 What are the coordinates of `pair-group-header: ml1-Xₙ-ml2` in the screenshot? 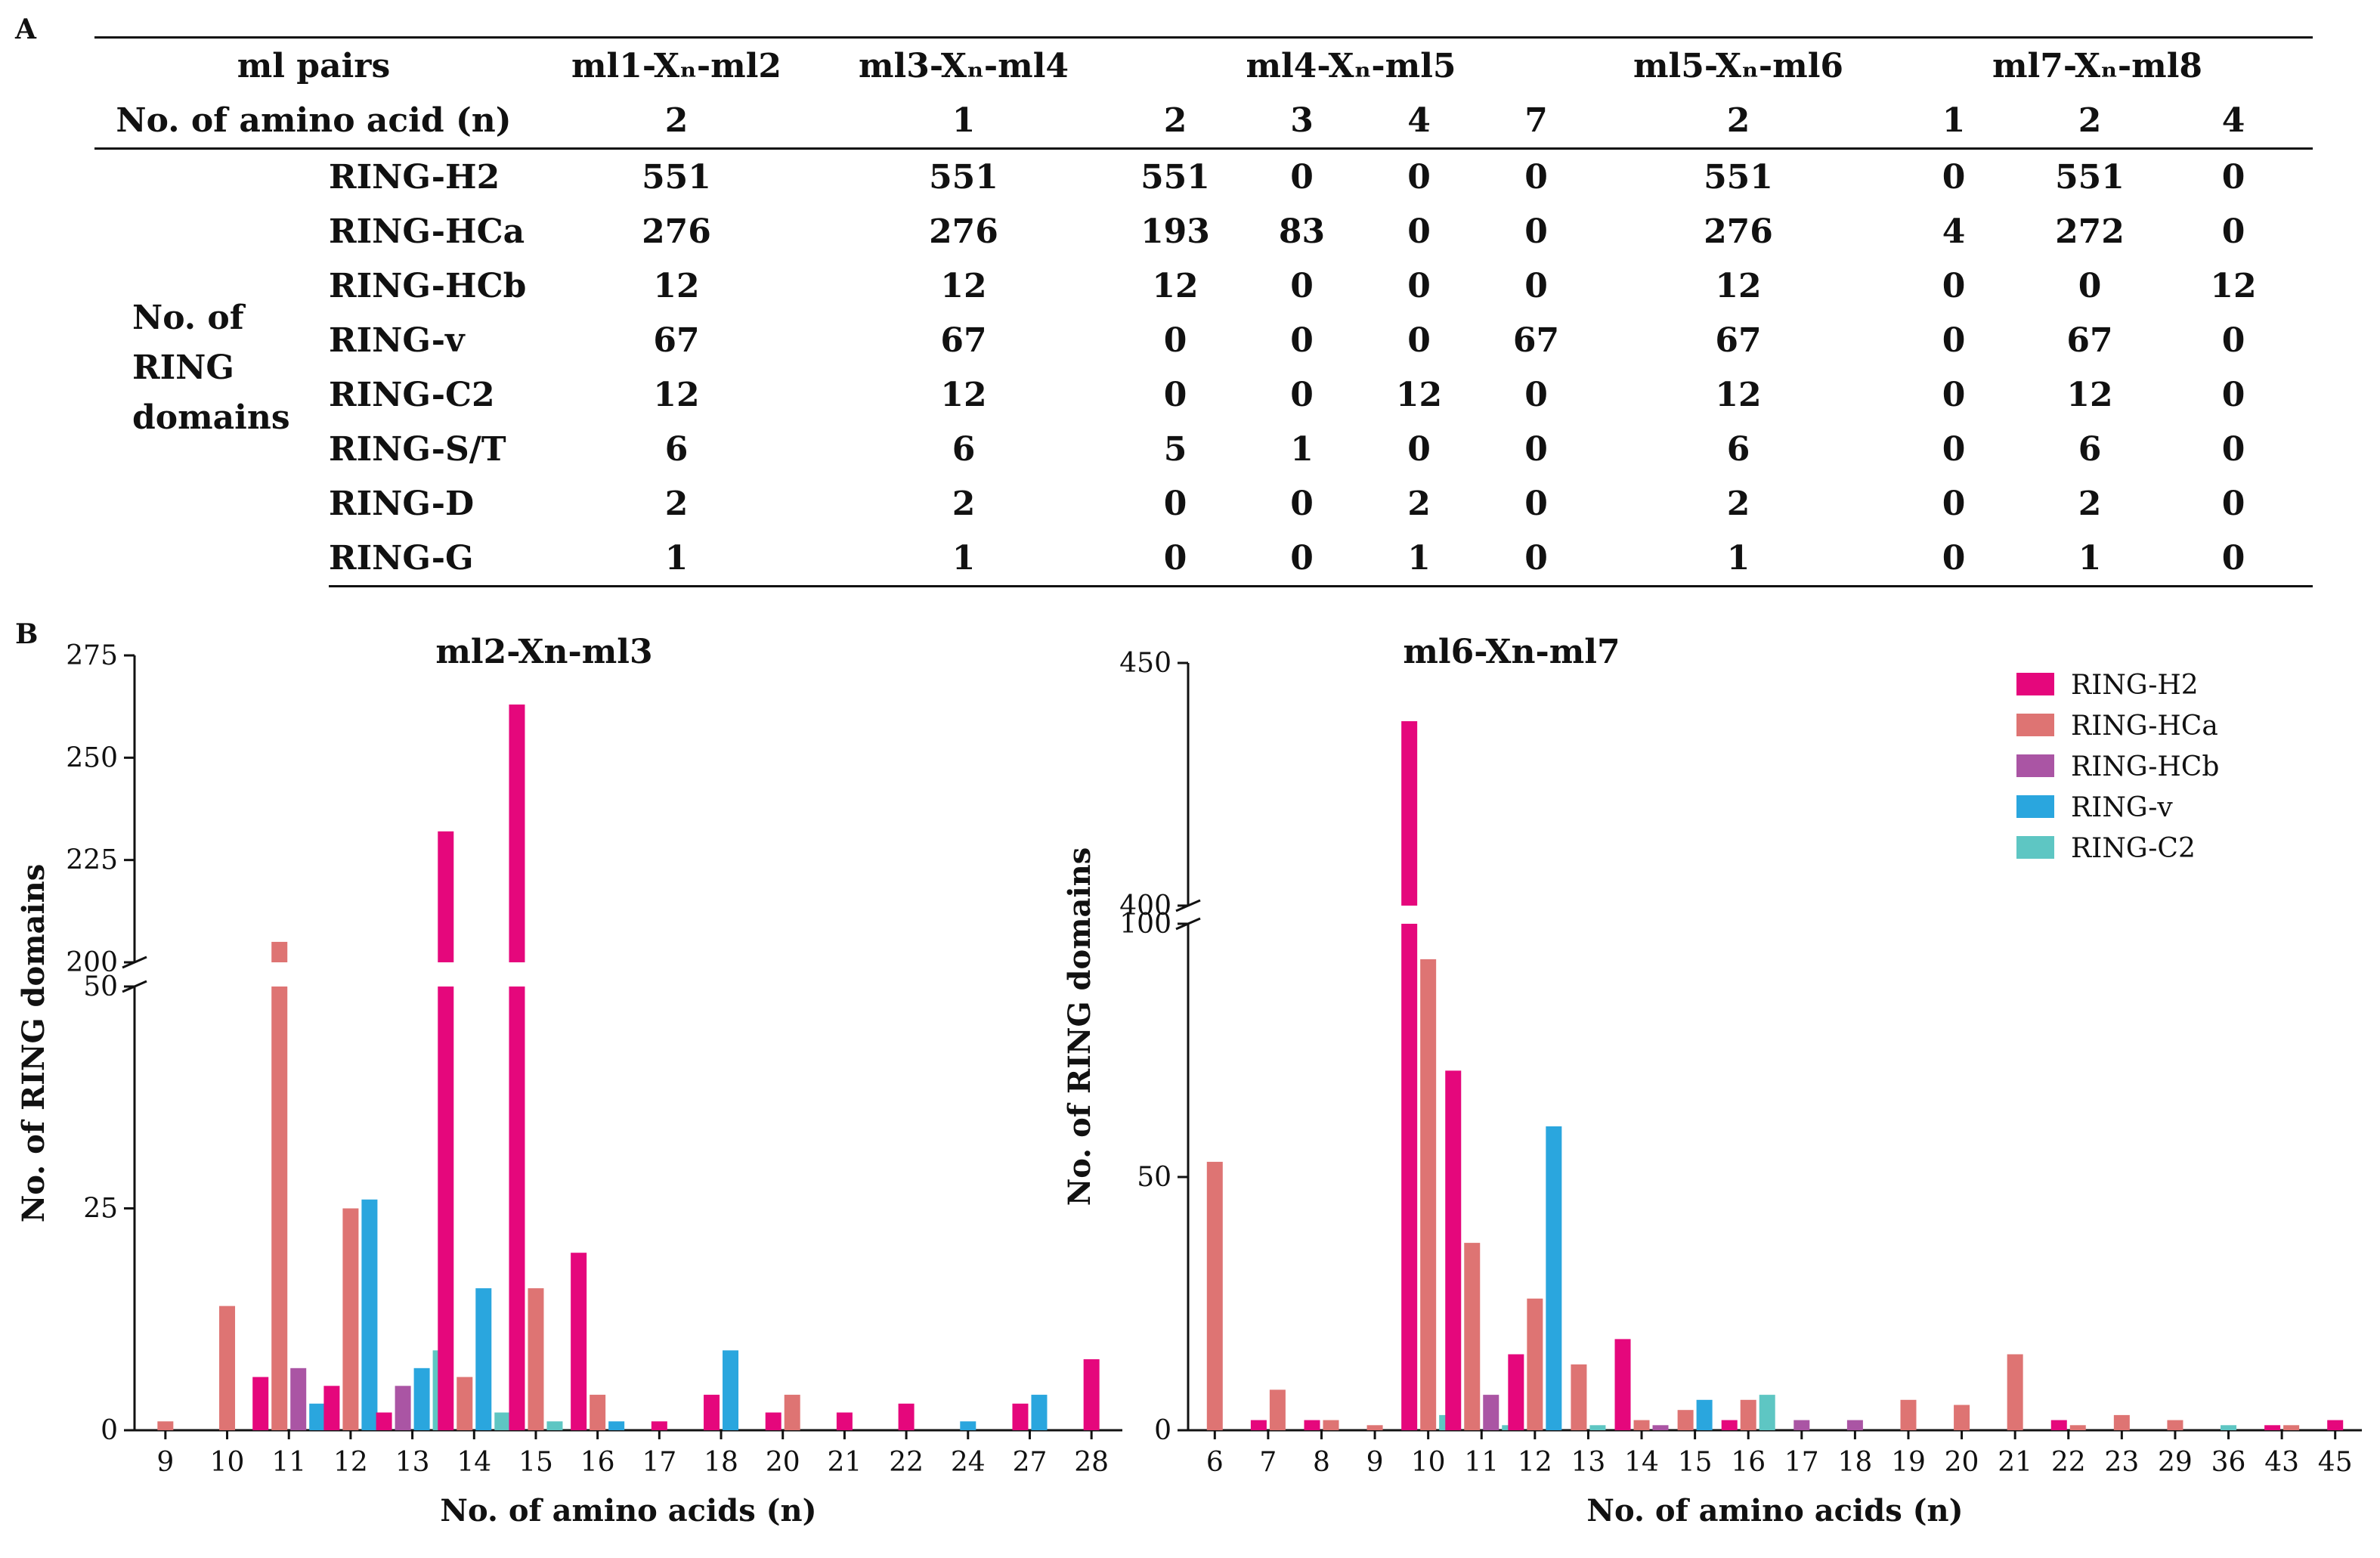 It's located at (676, 64).